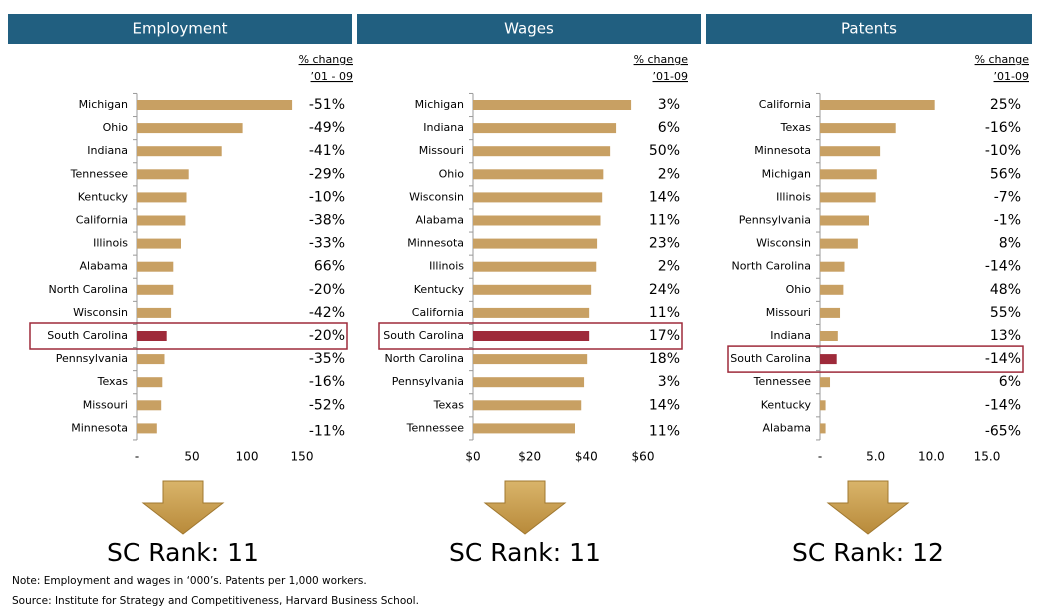 The image size is (1041, 610). Describe the element at coordinates (191, 457) in the screenshot. I see `x-tick-label: 50` at that location.